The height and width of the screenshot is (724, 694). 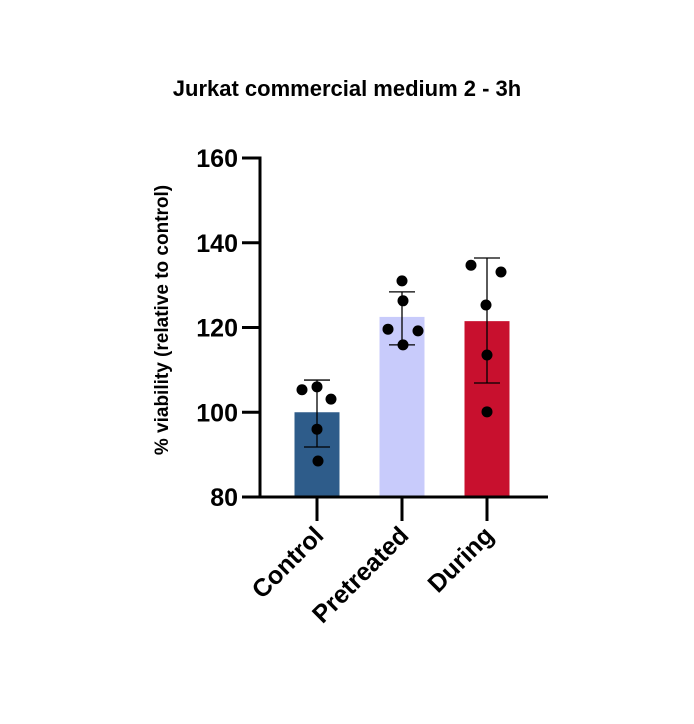 What do you see at coordinates (317, 437) in the screenshot?
I see `bar-control` at bounding box center [317, 437].